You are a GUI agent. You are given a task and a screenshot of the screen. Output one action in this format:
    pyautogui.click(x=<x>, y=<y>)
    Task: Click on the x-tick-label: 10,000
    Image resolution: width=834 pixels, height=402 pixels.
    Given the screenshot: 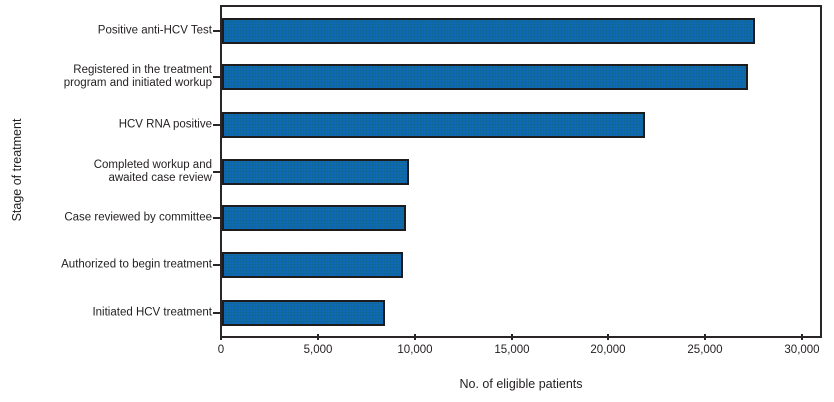 What is the action you would take?
    pyautogui.click(x=415, y=350)
    